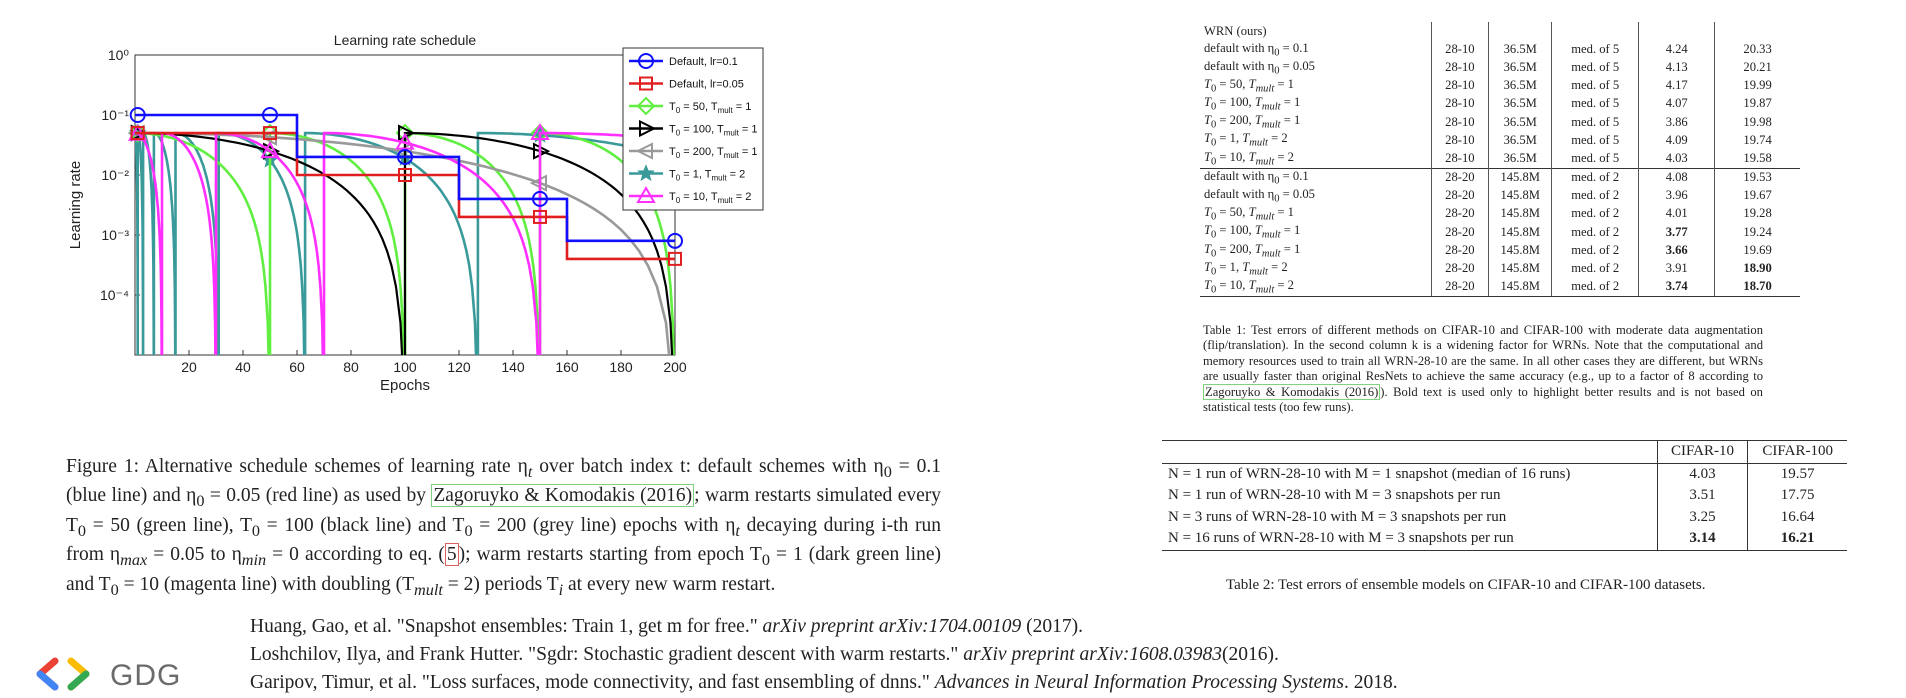 The image size is (1906, 698). I want to click on caption-text: decaying during i-th run from η, so click(503, 540).